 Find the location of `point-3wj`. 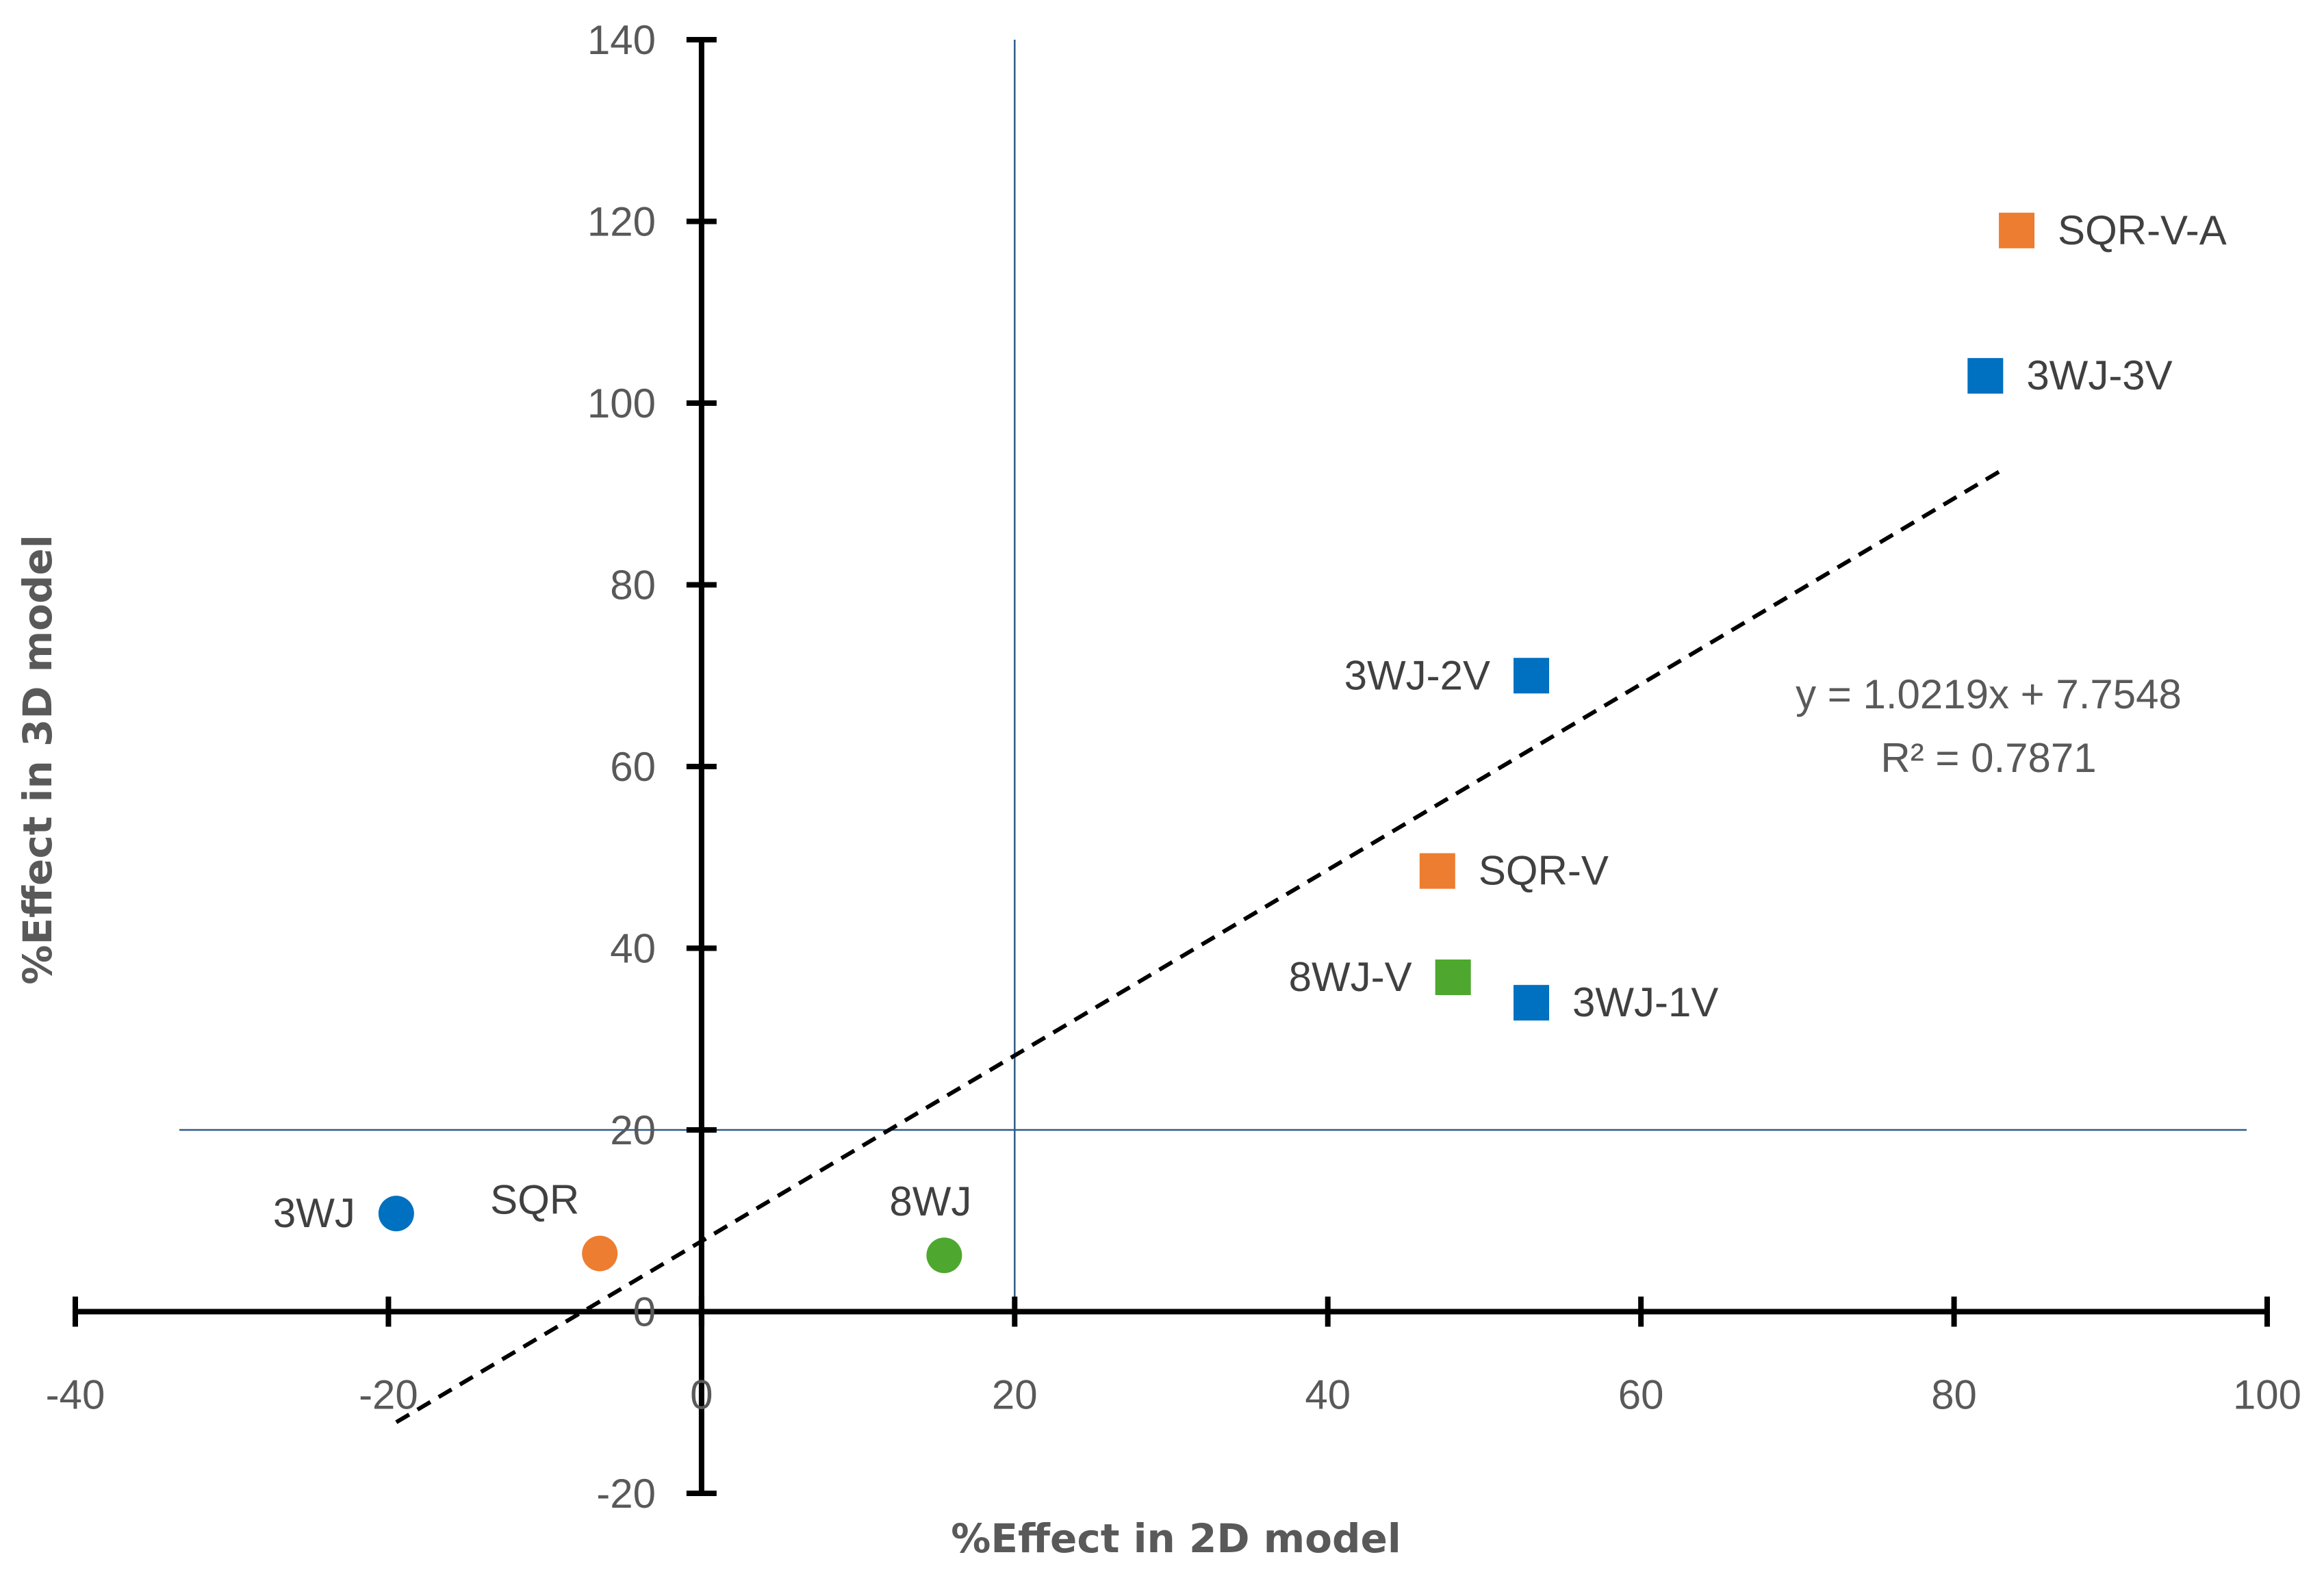

point-3wj is located at coordinates (396, 1214).